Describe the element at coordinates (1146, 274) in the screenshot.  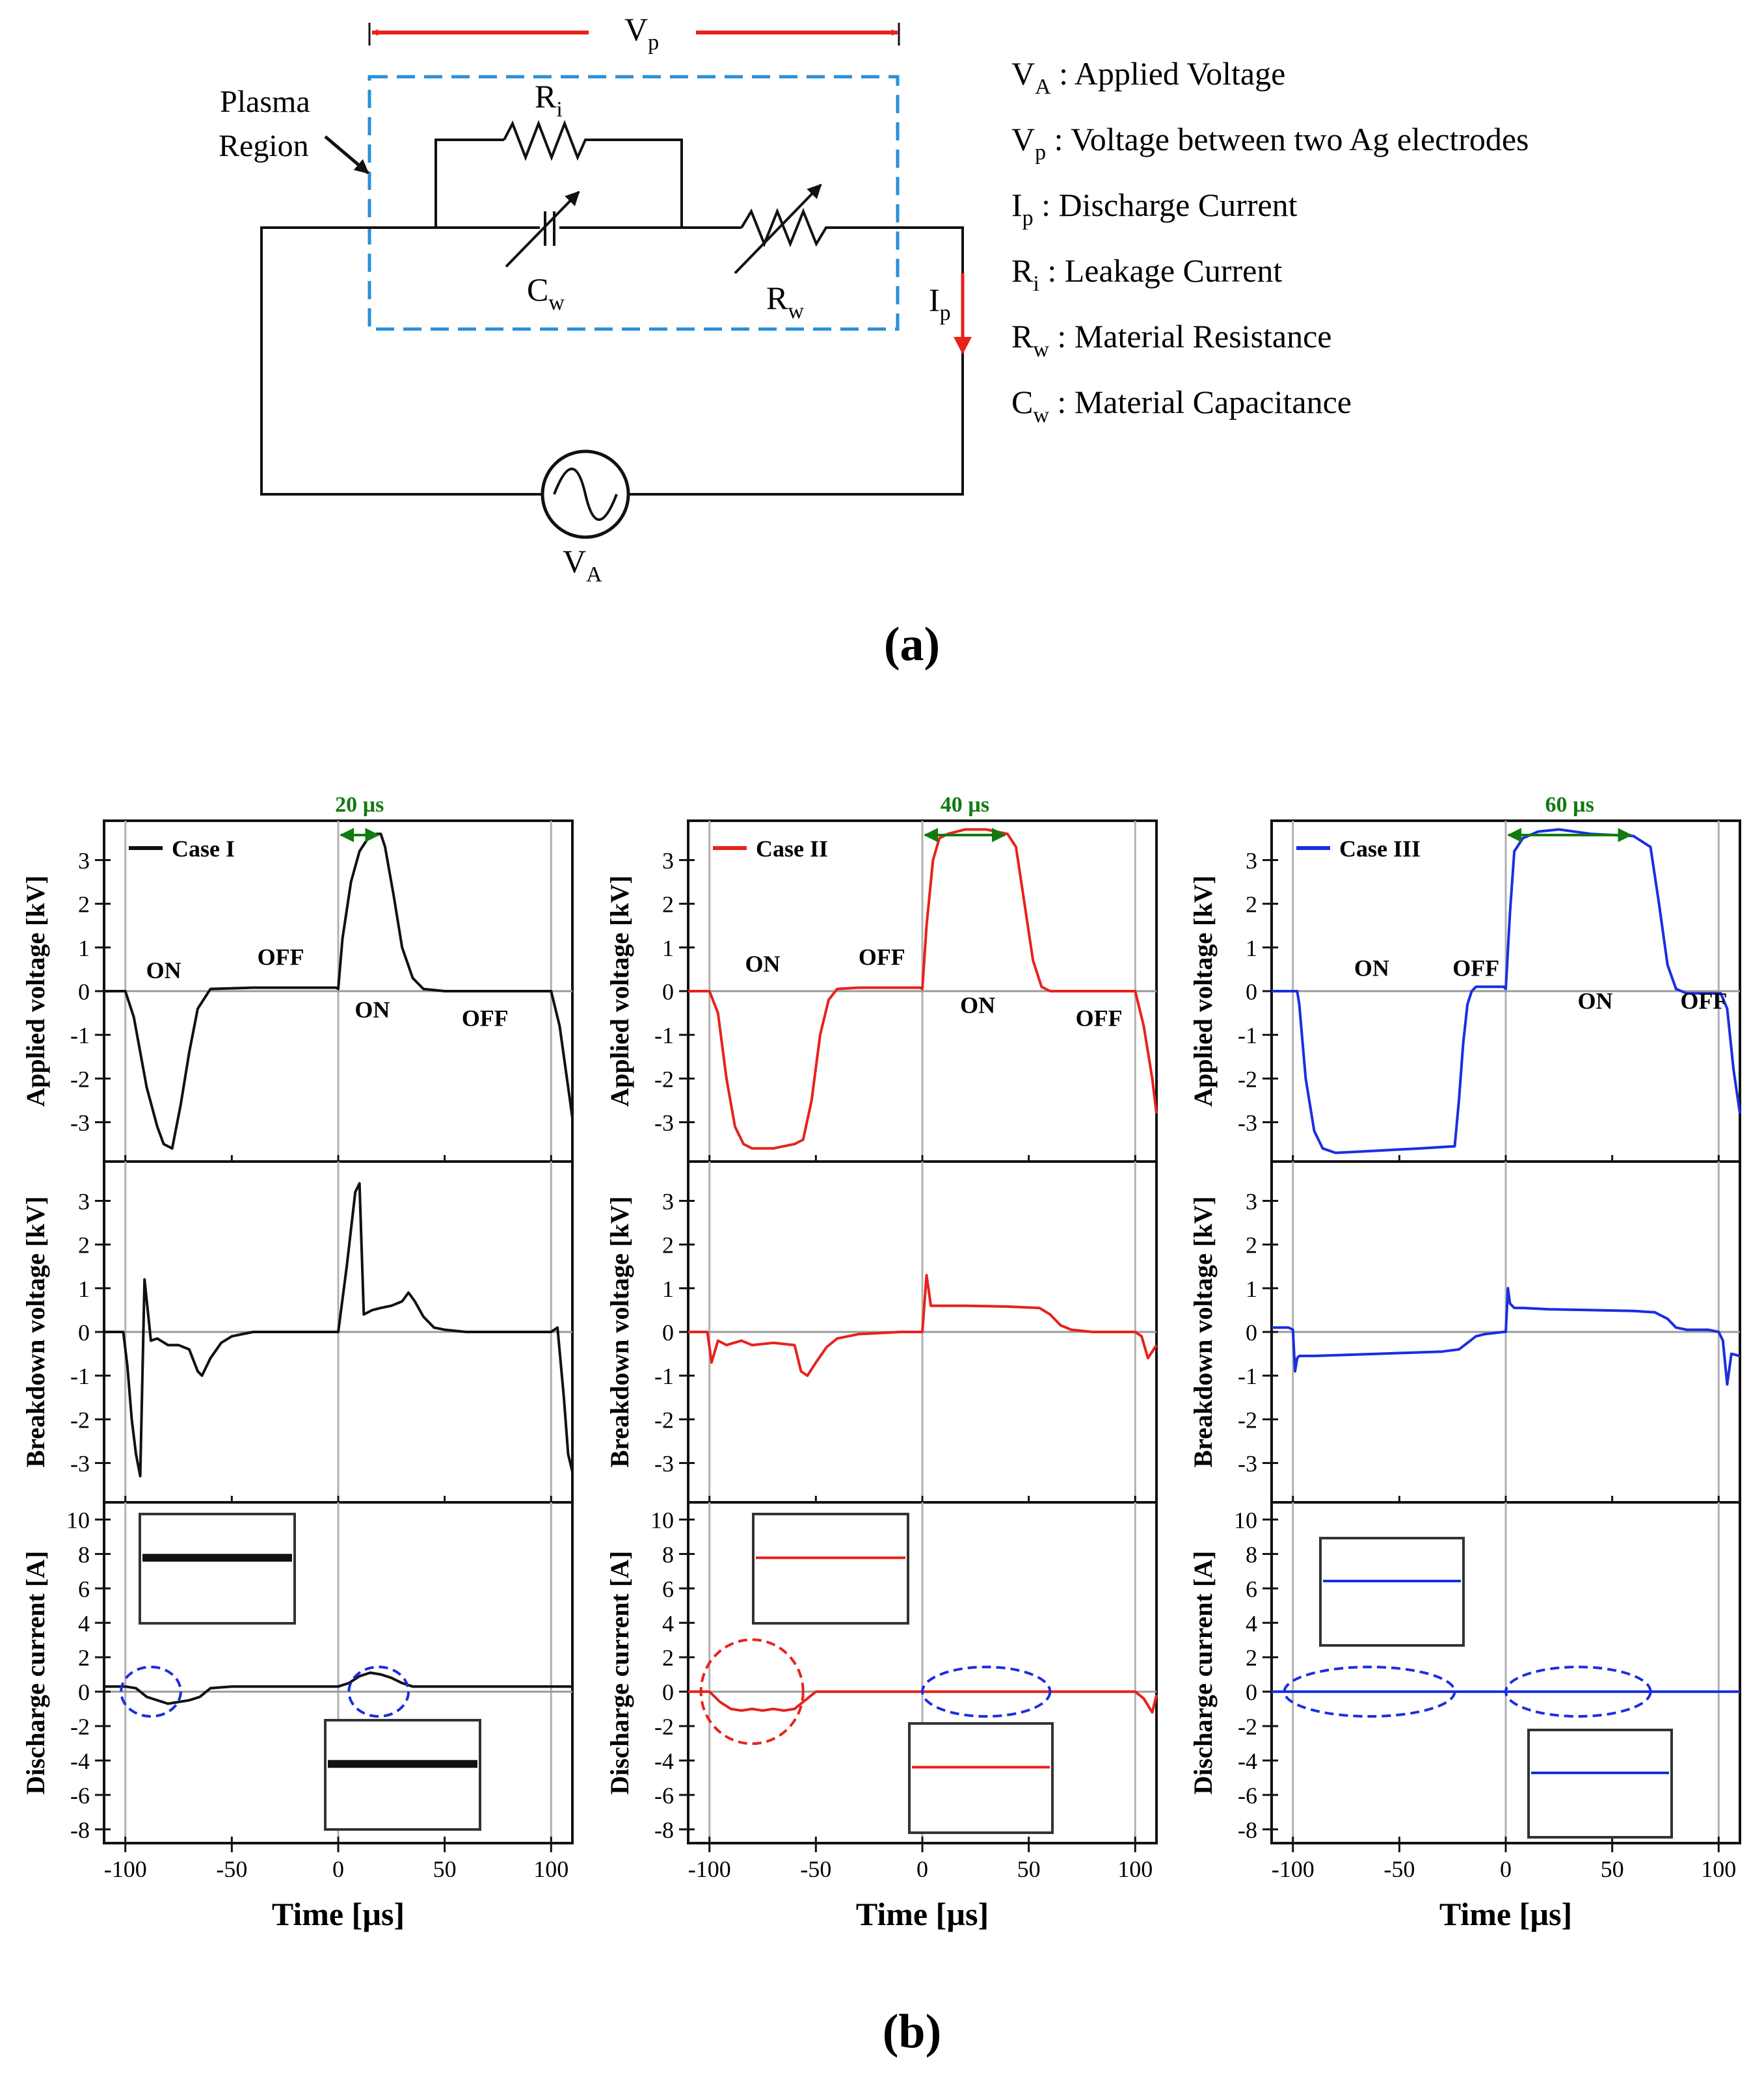
I see `symbol-definition: Ri : Leakage Current` at that location.